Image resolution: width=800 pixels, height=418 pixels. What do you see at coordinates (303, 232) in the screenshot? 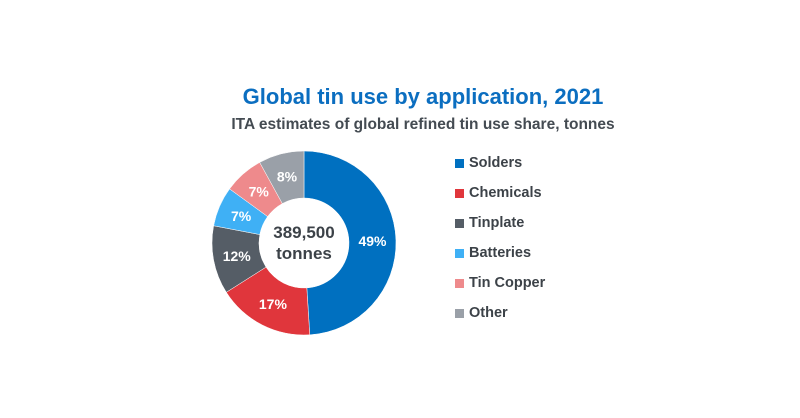
I see `center-label-value: 389,500` at bounding box center [303, 232].